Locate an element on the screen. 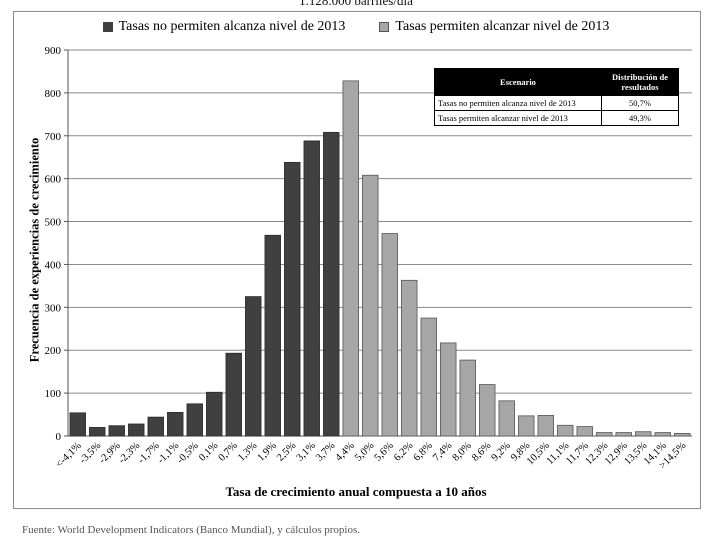 The image size is (712, 536). table-cell-value: 50,7% is located at coordinates (640, 103).